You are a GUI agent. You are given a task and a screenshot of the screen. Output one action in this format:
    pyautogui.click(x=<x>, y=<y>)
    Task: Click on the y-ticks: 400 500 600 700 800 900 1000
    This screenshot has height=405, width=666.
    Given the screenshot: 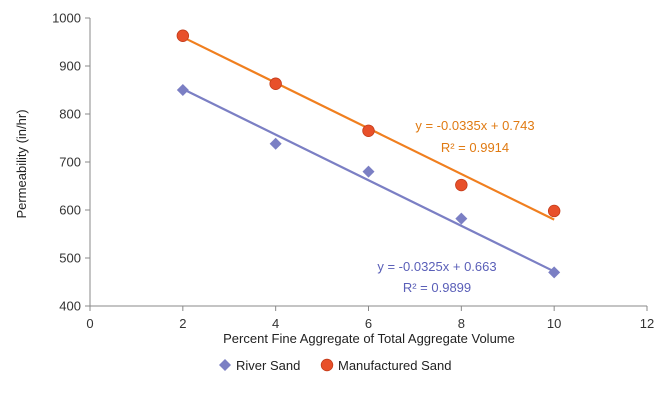 What is the action you would take?
    pyautogui.click(x=71, y=162)
    